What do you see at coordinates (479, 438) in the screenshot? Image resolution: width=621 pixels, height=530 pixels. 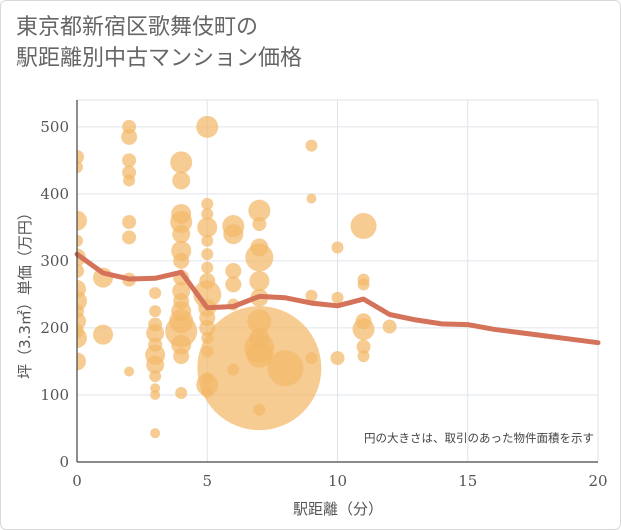 I see `bubble-size-note: 円の大きさは、取引のあった物件面積を示す` at bounding box center [479, 438].